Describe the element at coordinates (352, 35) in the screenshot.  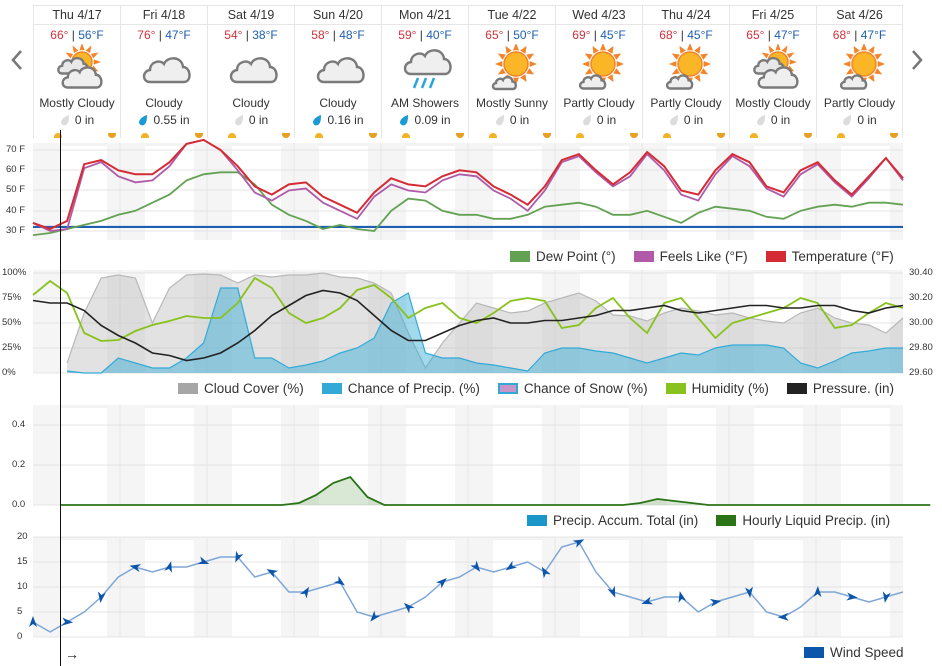
I see `low-temp: 48°F` at that location.